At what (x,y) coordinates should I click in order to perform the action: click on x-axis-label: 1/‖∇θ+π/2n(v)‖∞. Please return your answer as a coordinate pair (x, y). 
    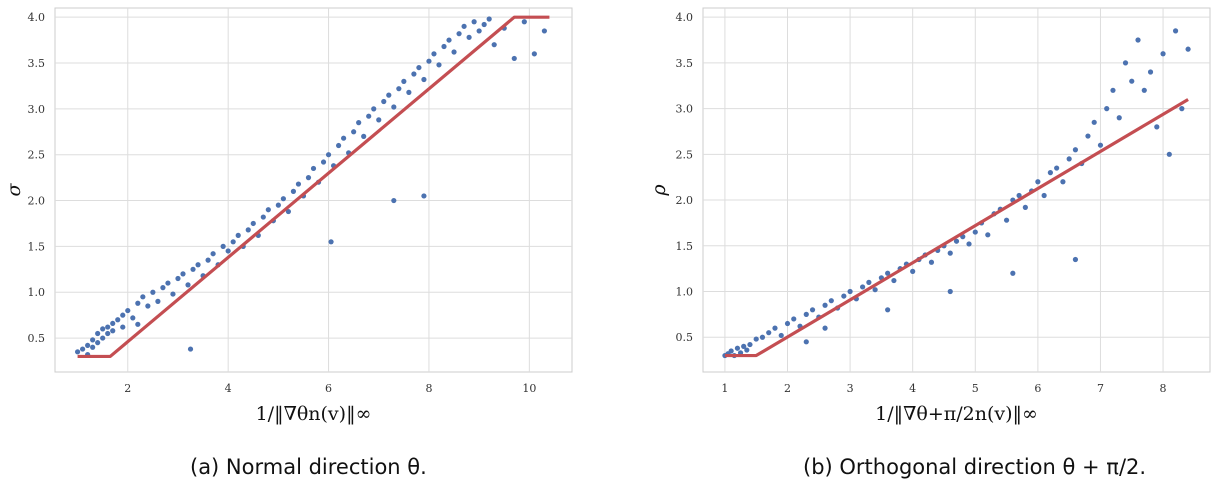
    Looking at the image, I should click on (956, 414).